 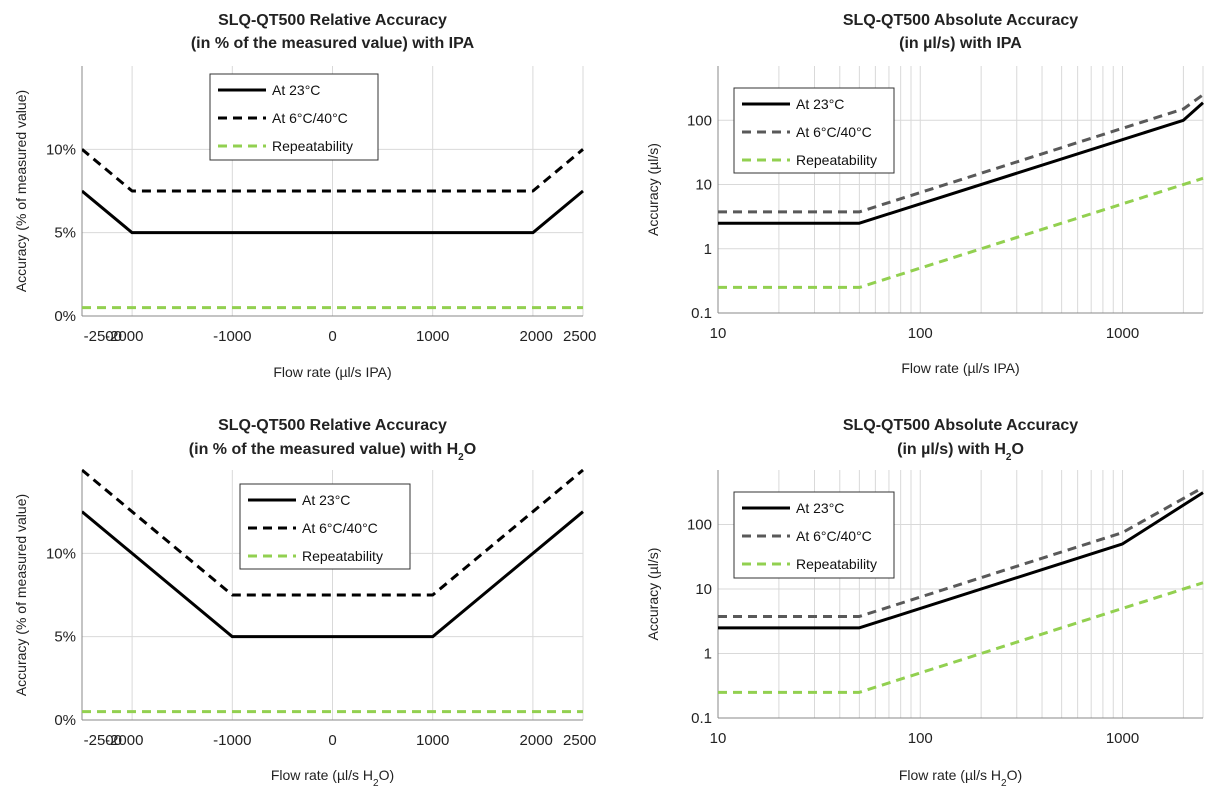 I want to click on chart-subtitle: (in % of the measured value) with H2O, so click(x=332, y=452).